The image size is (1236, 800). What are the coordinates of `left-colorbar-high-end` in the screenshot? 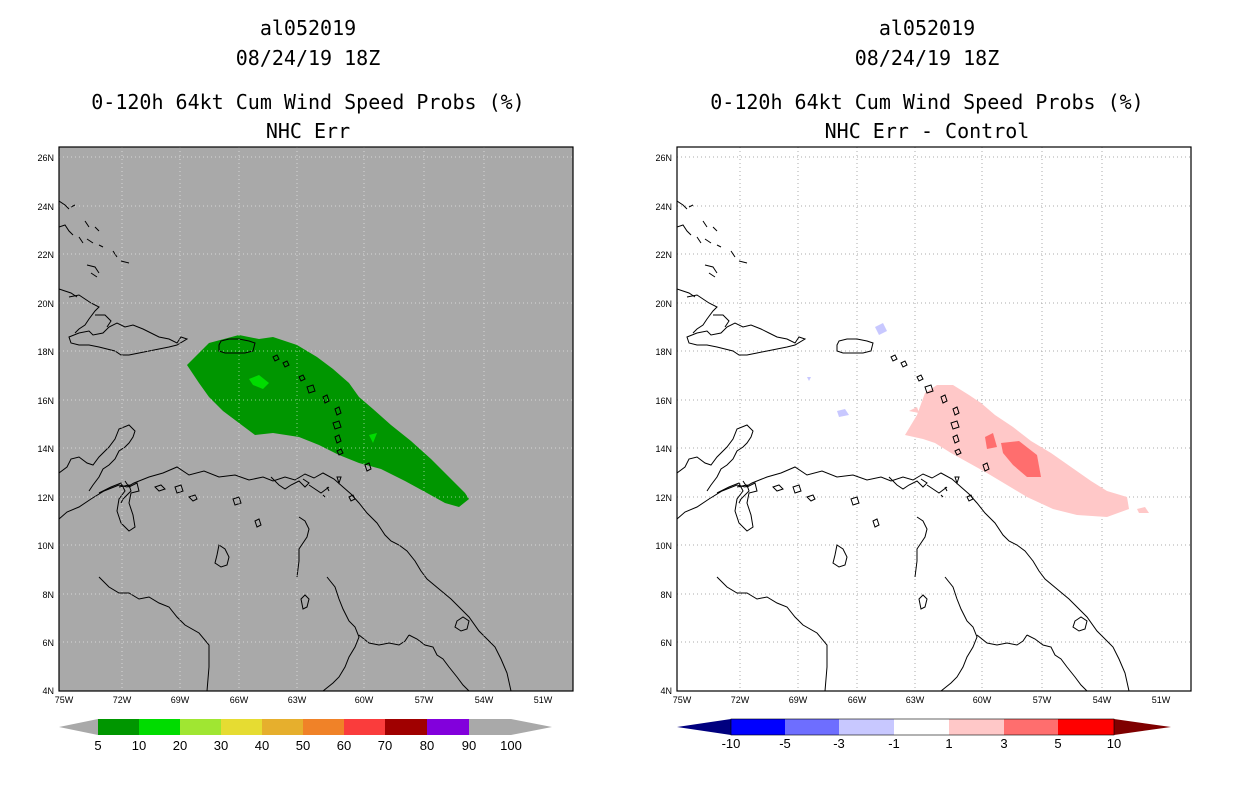 It's located at (531, 727).